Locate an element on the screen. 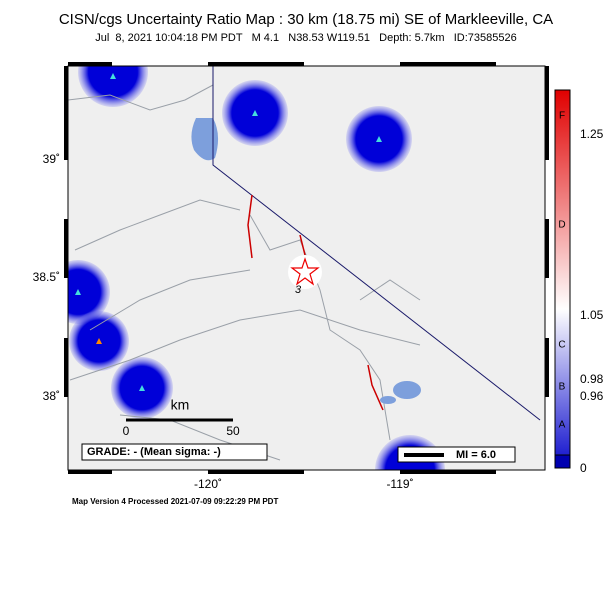 This screenshot has height=600, width=612. grade-letter: A is located at coordinates (562, 425).